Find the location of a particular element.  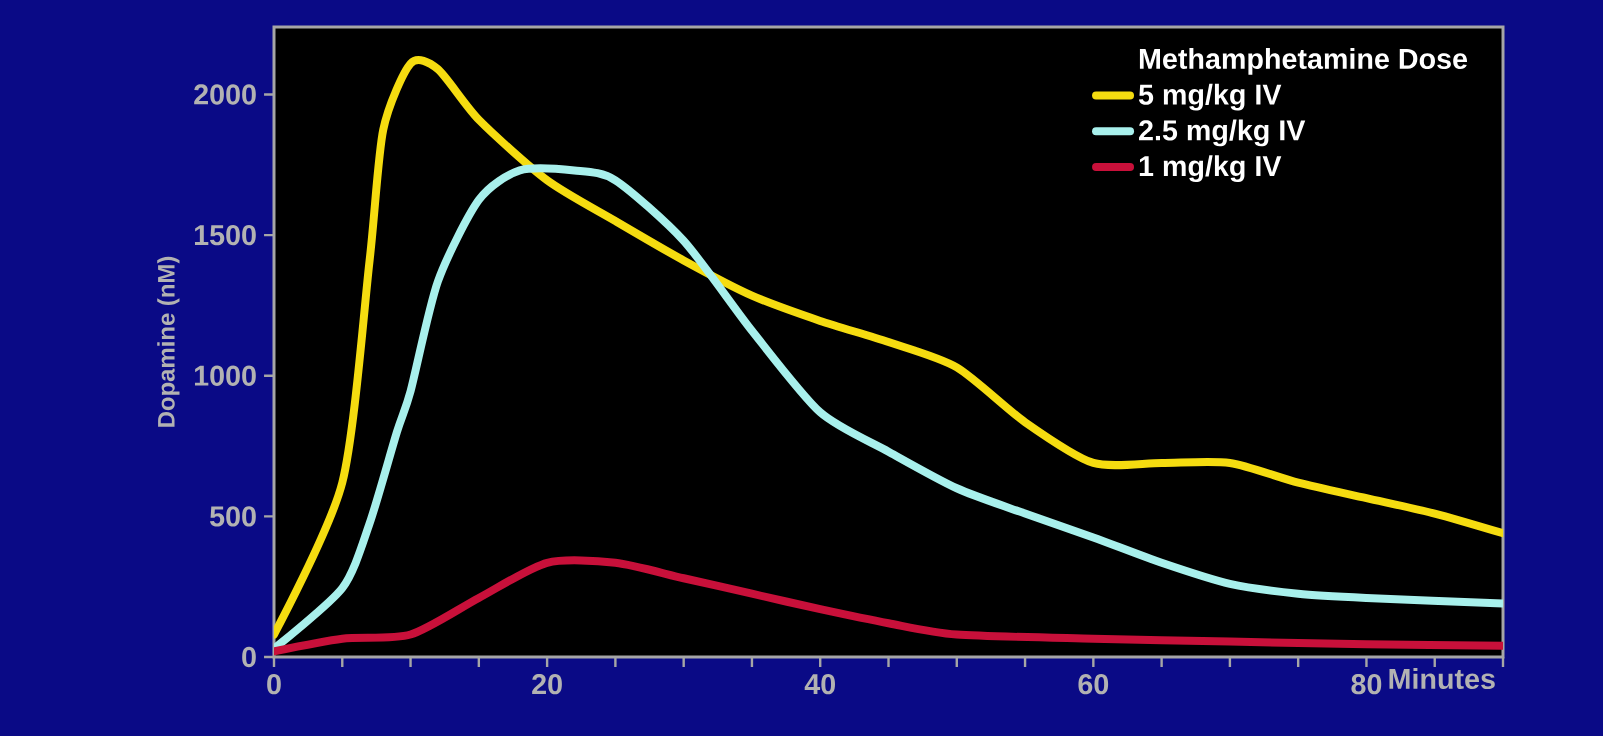

y-axis-title: Dopamine (nM) is located at coordinates (168, 341).